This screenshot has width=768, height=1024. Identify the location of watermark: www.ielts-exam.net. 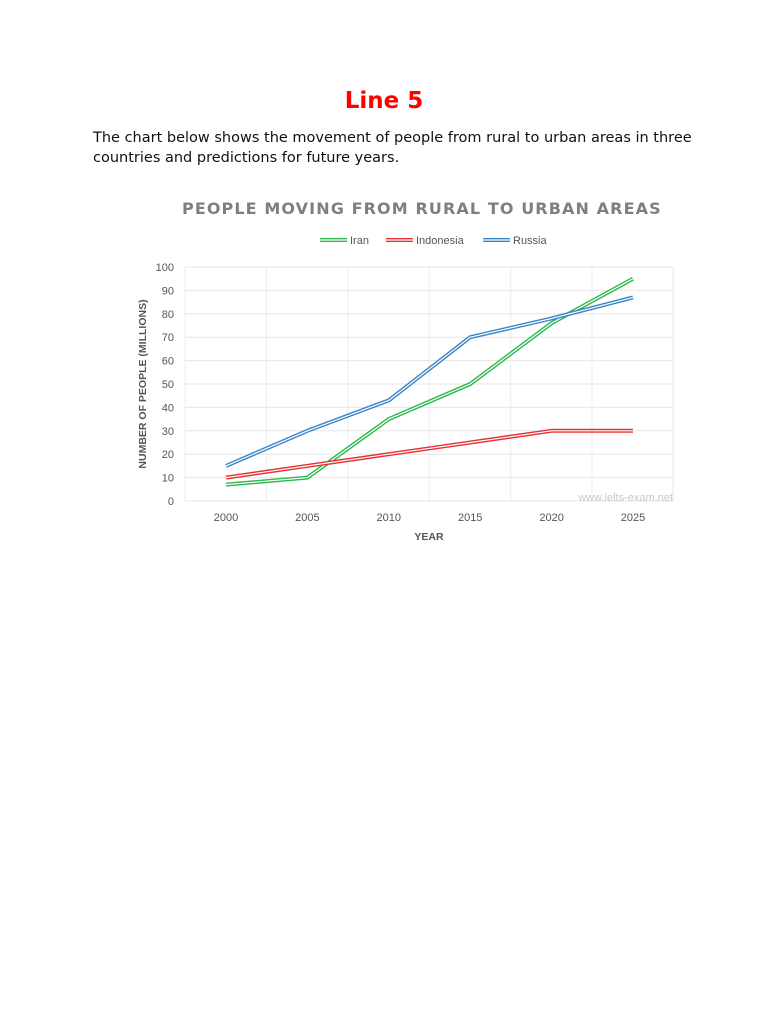
(625, 498).